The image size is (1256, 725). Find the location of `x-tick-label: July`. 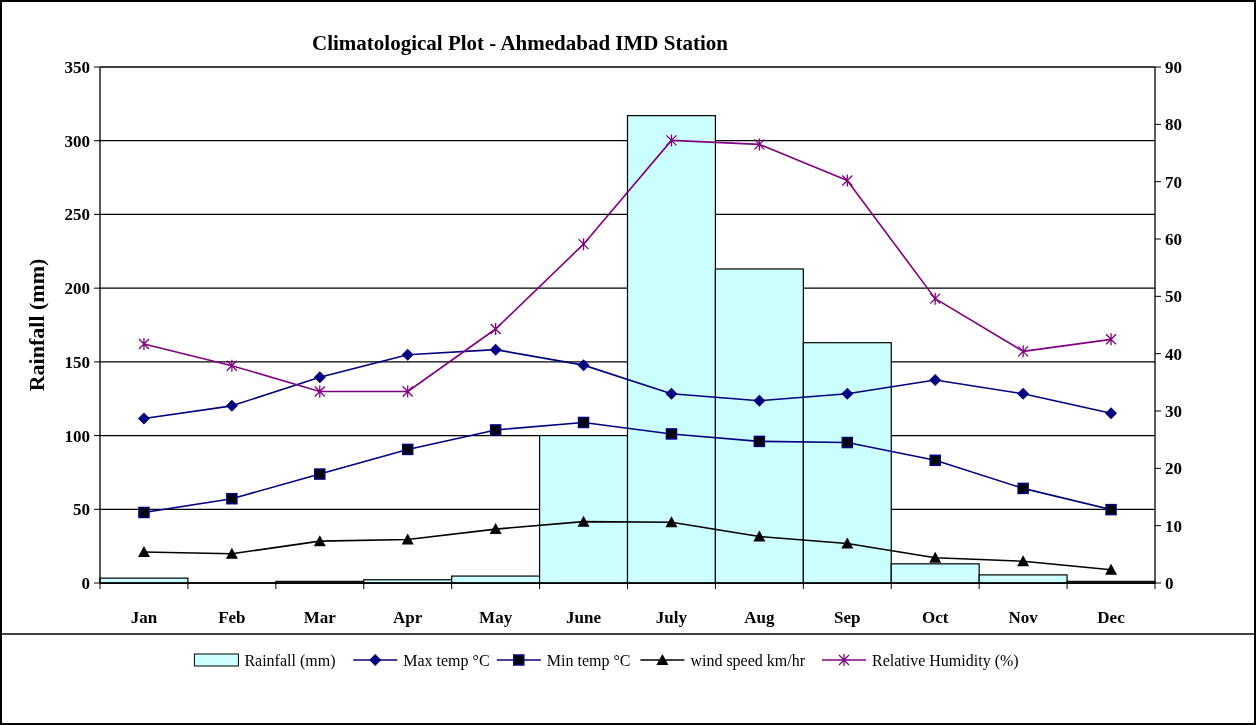

x-tick-label: July is located at coordinates (671, 617).